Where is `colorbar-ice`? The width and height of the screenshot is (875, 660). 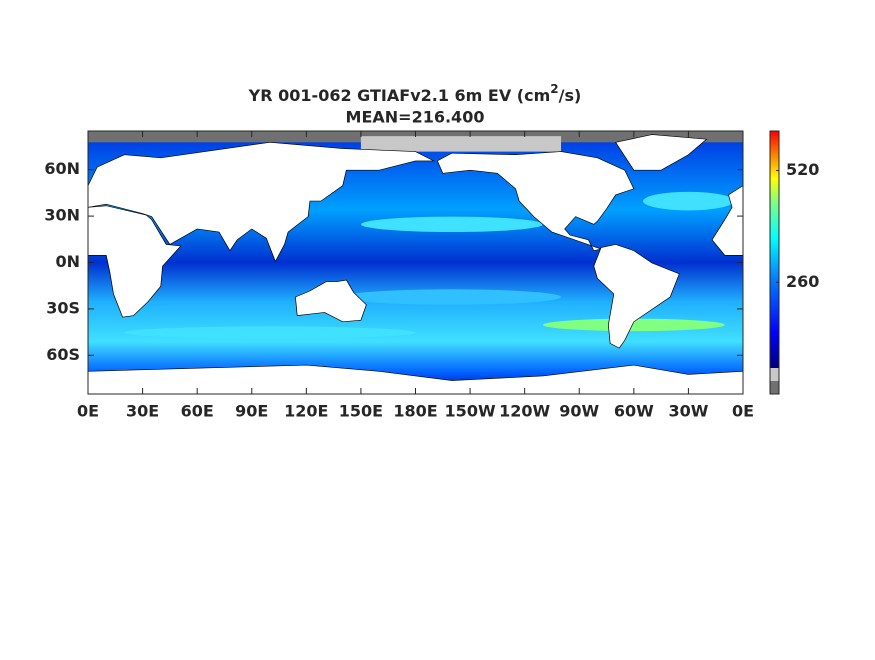 colorbar-ice is located at coordinates (774, 387).